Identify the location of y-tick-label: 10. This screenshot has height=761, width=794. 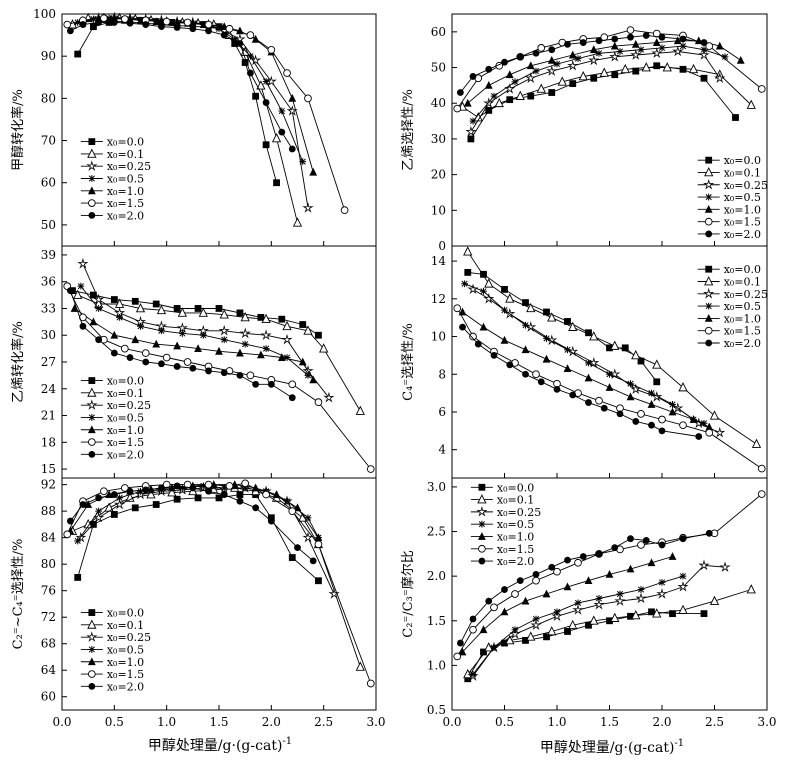
(438, 337).